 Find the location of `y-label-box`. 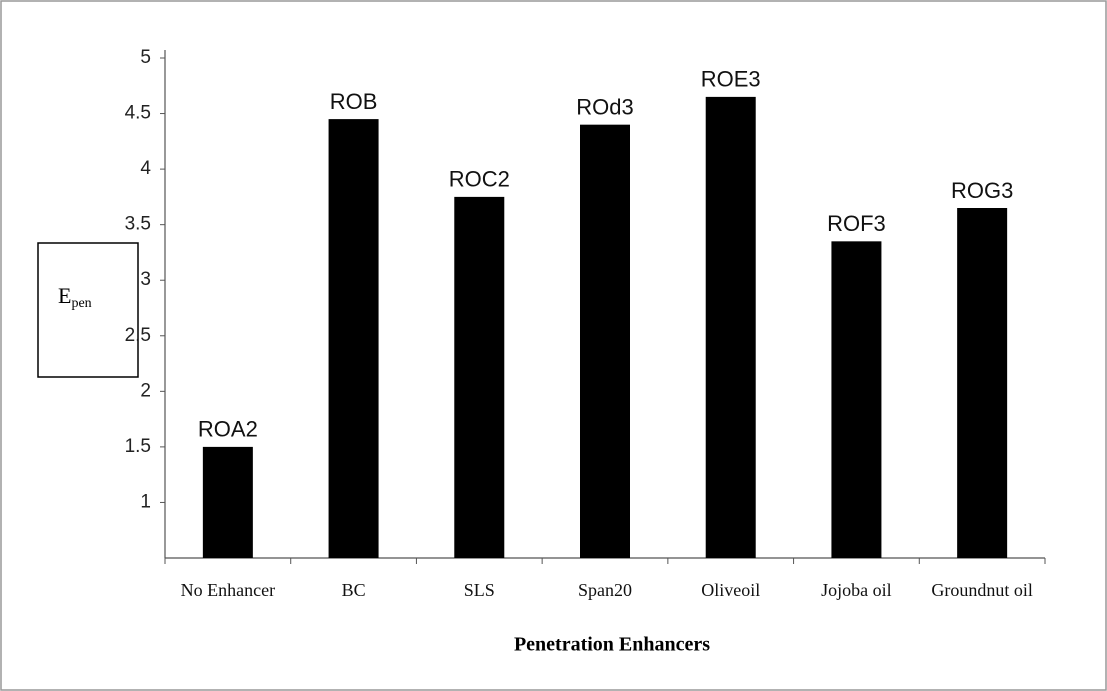

y-label-box is located at coordinates (88, 310).